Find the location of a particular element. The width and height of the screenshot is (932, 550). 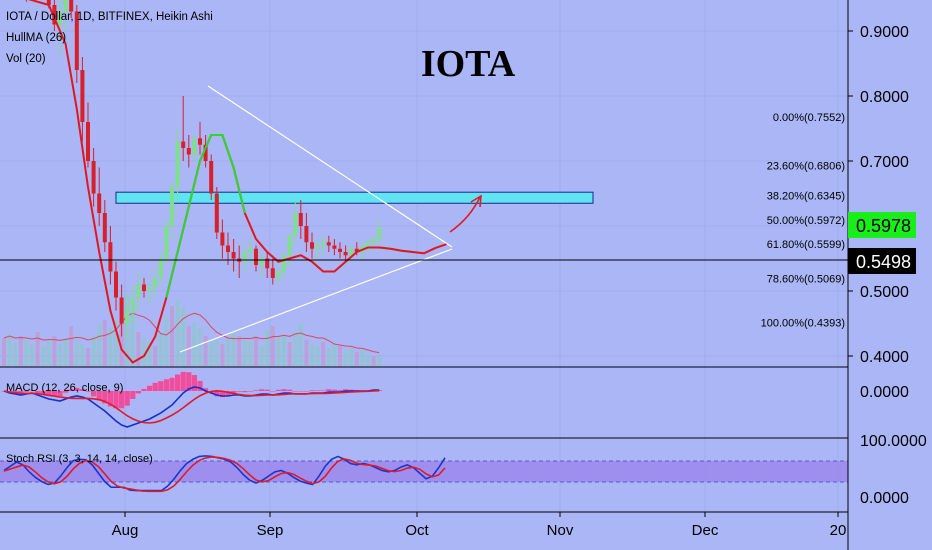

last-price-tag is located at coordinates (882, 225).